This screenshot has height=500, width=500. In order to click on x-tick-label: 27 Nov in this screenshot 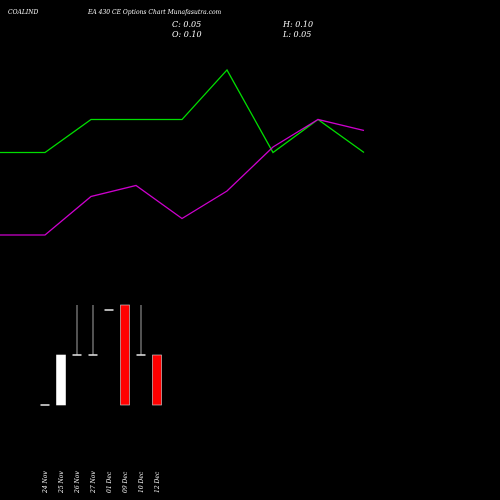, I will do `click(93, 482)`.